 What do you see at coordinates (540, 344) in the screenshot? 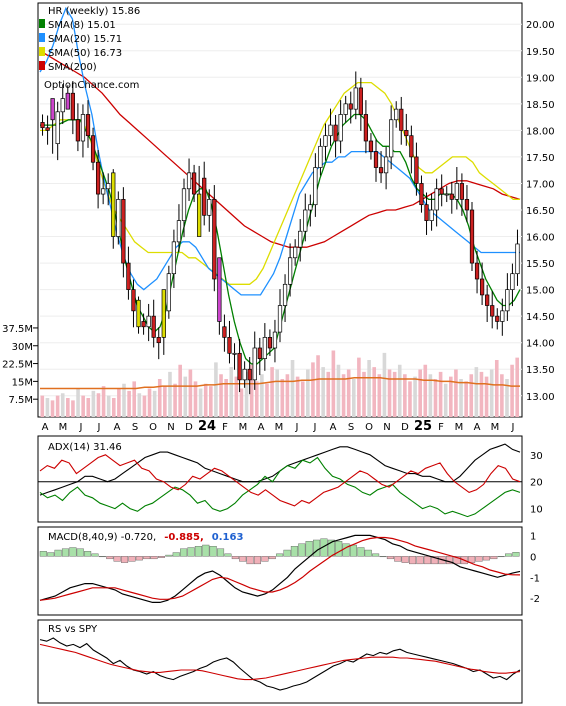
I see `price-ytick-label: 14.00` at bounding box center [540, 344].